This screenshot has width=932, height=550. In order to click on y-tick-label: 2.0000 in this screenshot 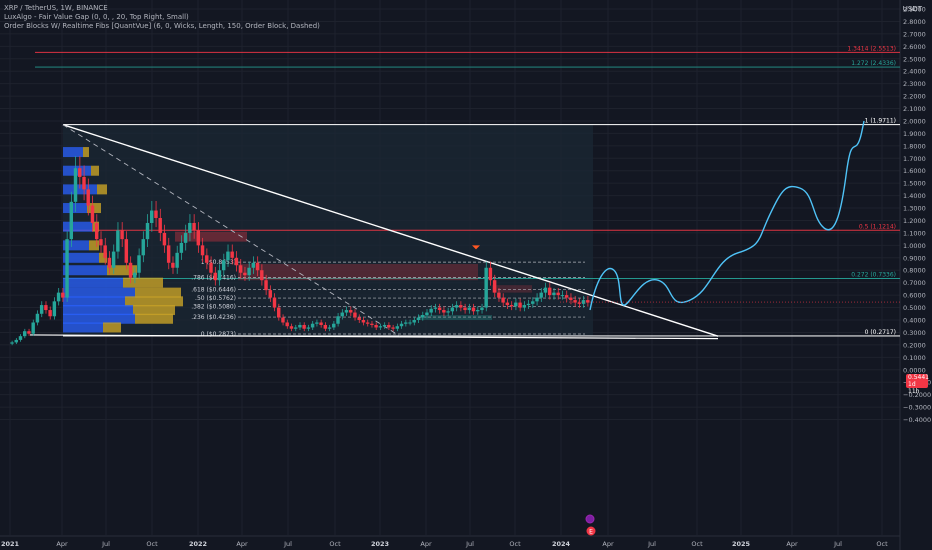, I will do `click(914, 121)`.